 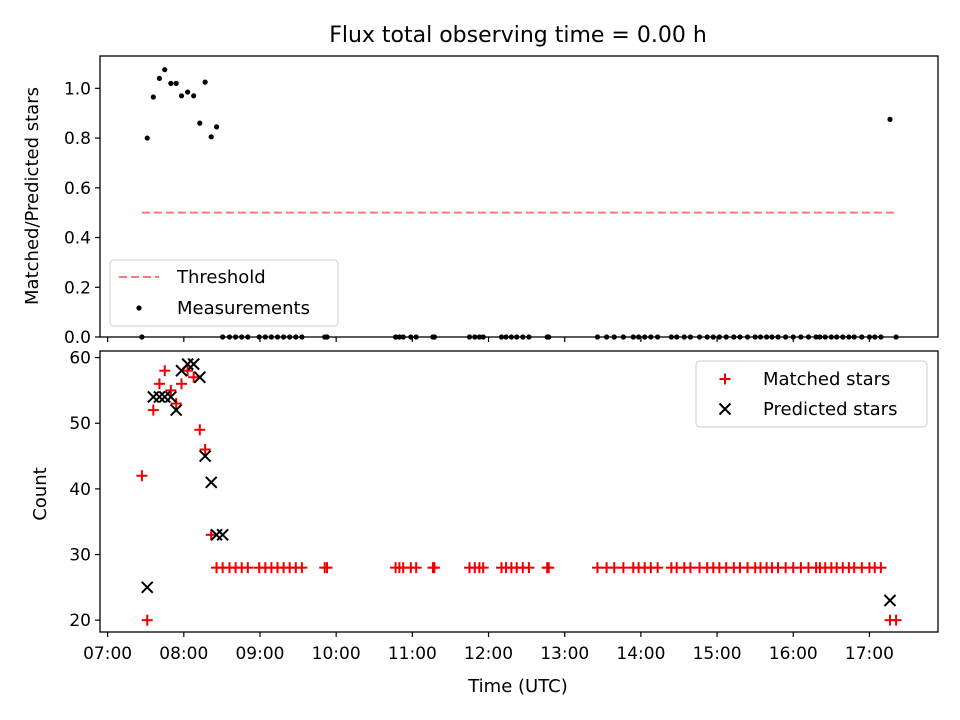 I want to click on bottom-x-tick-label: 17:00, so click(x=869, y=654).